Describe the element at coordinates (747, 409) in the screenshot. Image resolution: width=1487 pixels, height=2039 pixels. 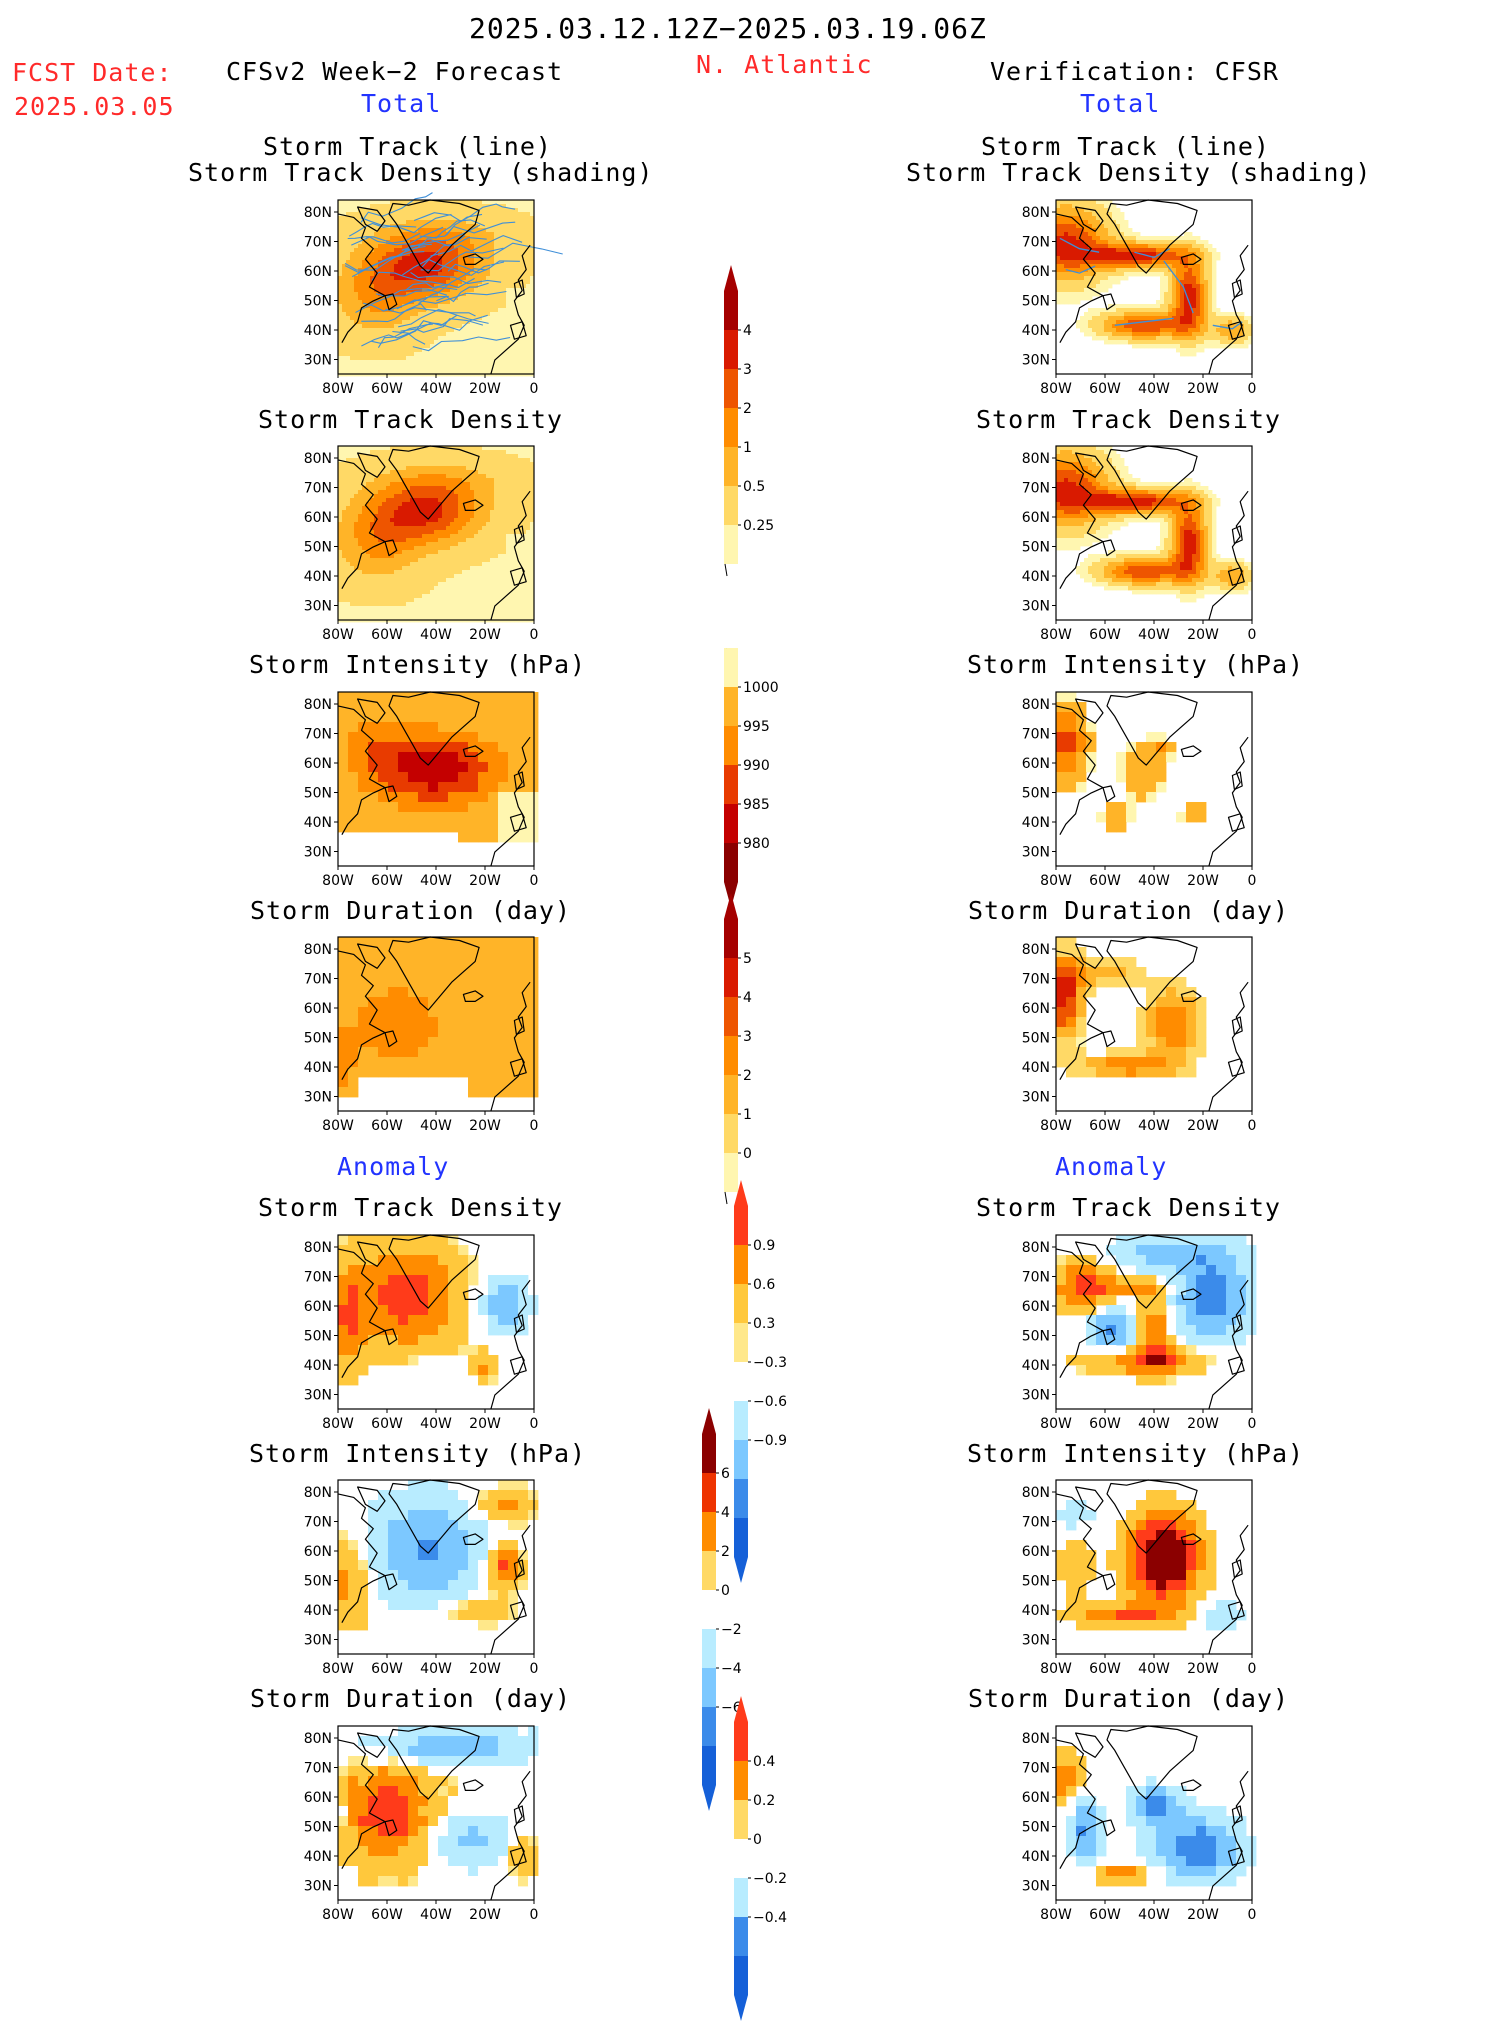
I see `colorbar-label: 2` at that location.